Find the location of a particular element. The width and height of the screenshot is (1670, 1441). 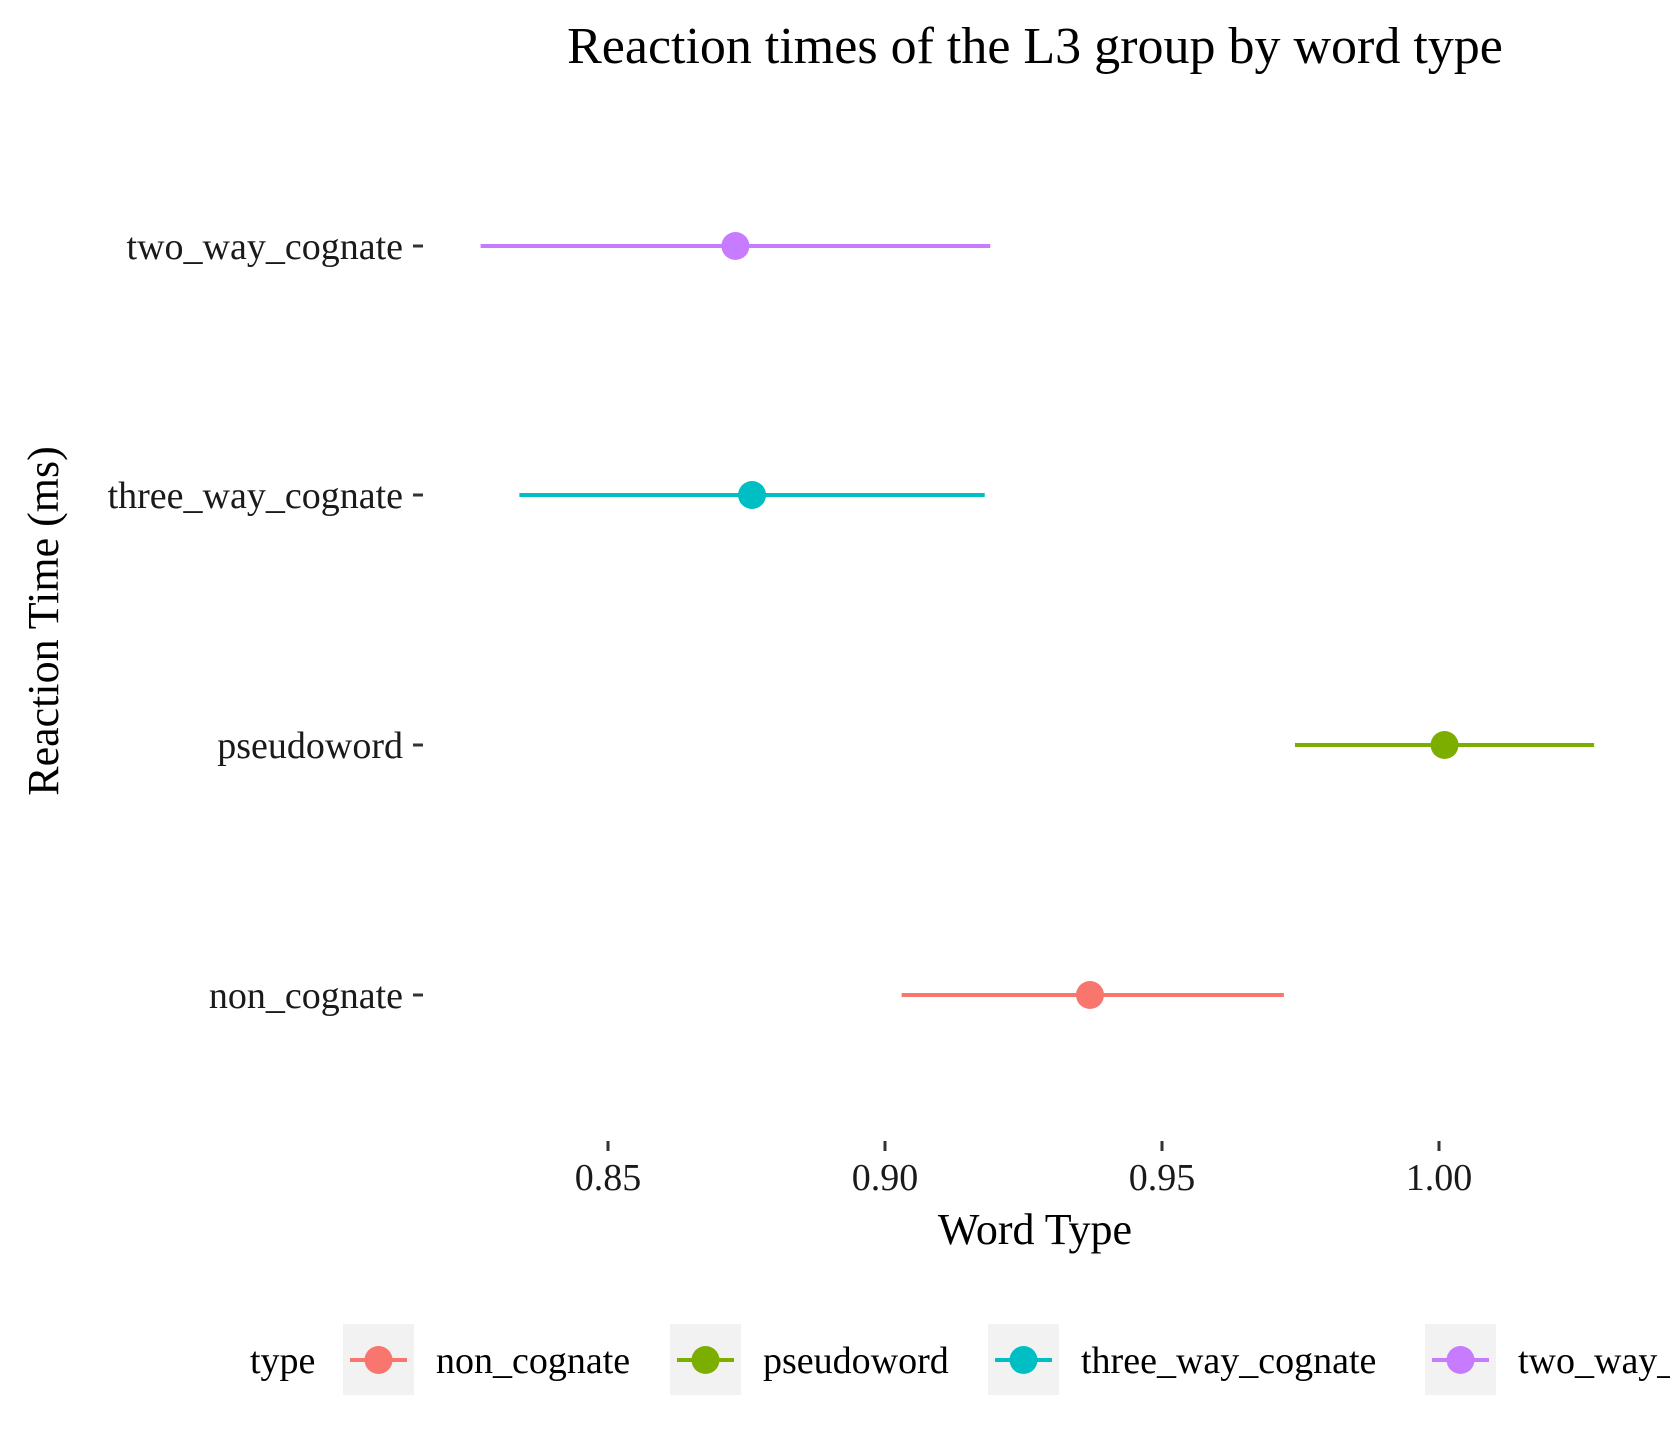

y-axis-title: Reaction Time (ms) is located at coordinates (43, 621).